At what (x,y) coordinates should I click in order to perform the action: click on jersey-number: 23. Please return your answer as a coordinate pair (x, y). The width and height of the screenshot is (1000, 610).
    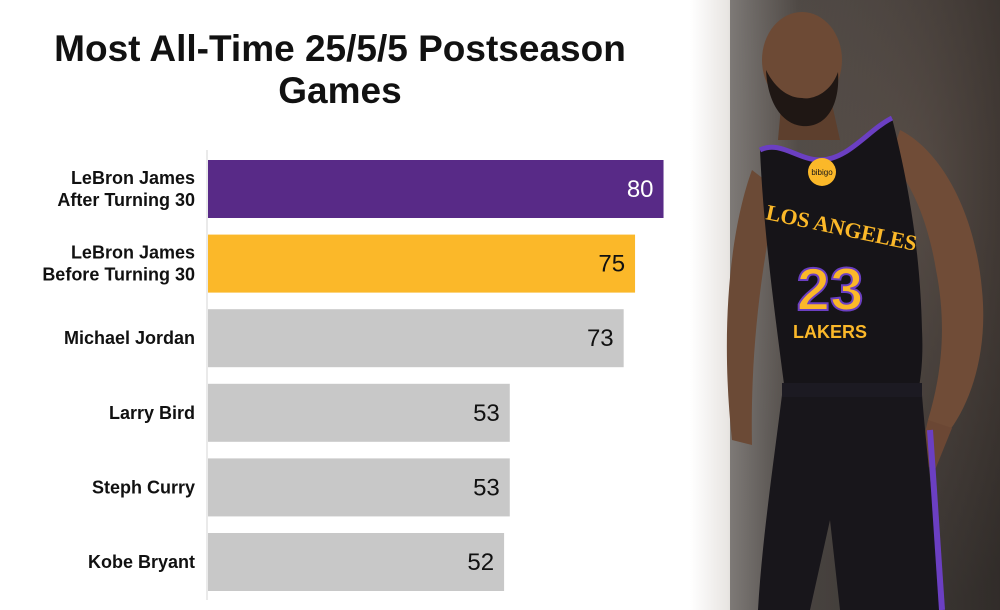
    Looking at the image, I should click on (830, 289).